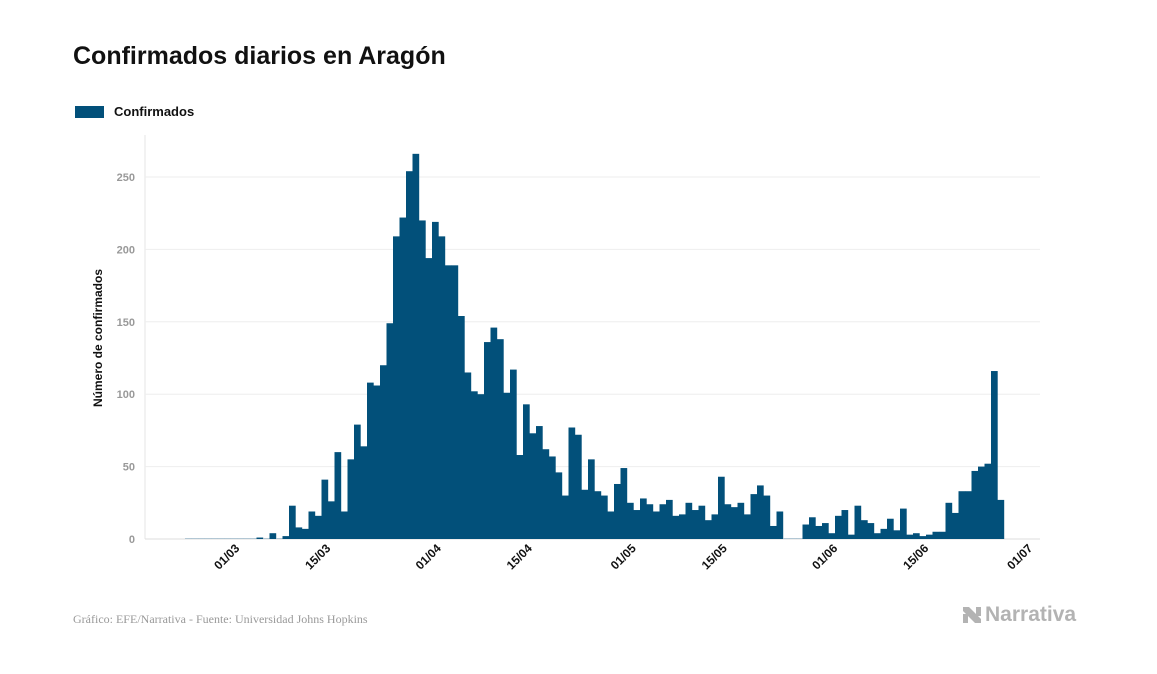  I want to click on x-tick-label: 01/05, so click(623, 556).